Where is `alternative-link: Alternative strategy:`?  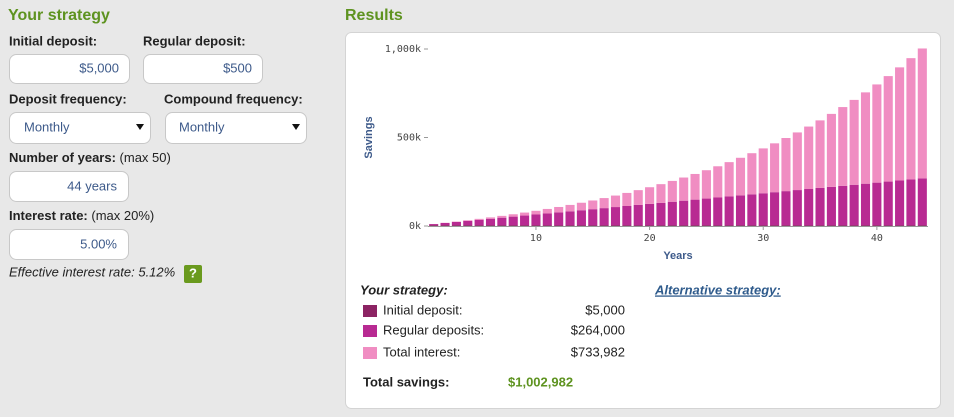
alternative-link: Alternative strategy: is located at coordinates (717, 289).